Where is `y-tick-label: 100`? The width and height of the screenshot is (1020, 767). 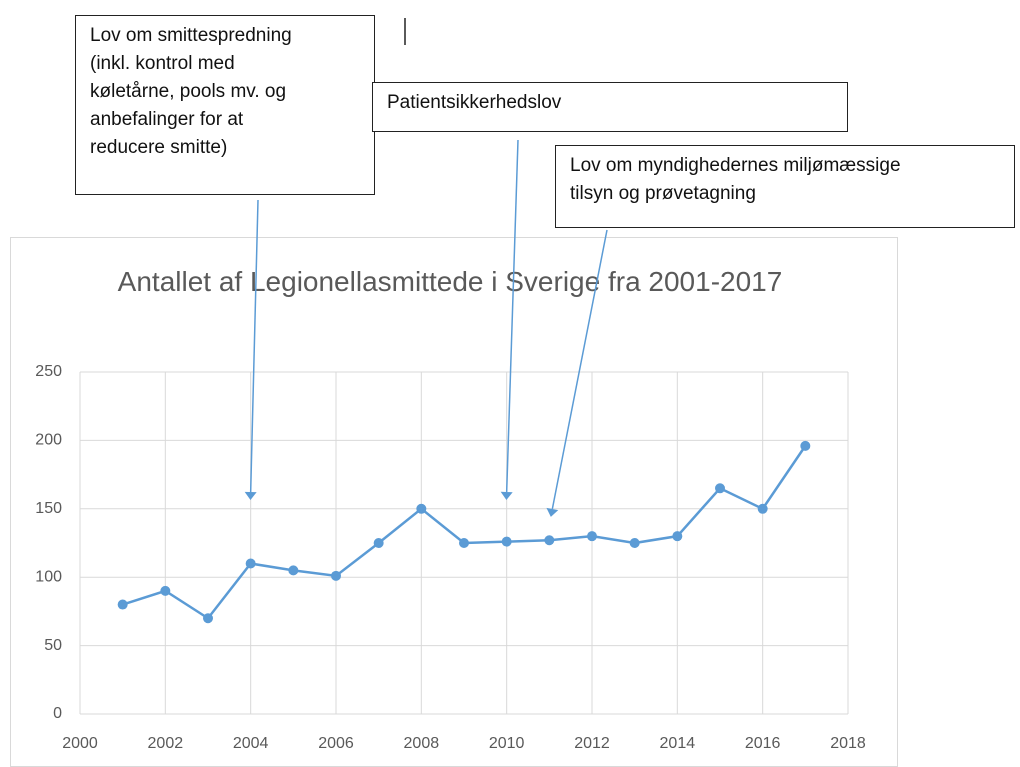
y-tick-label: 100 is located at coordinates (48, 576).